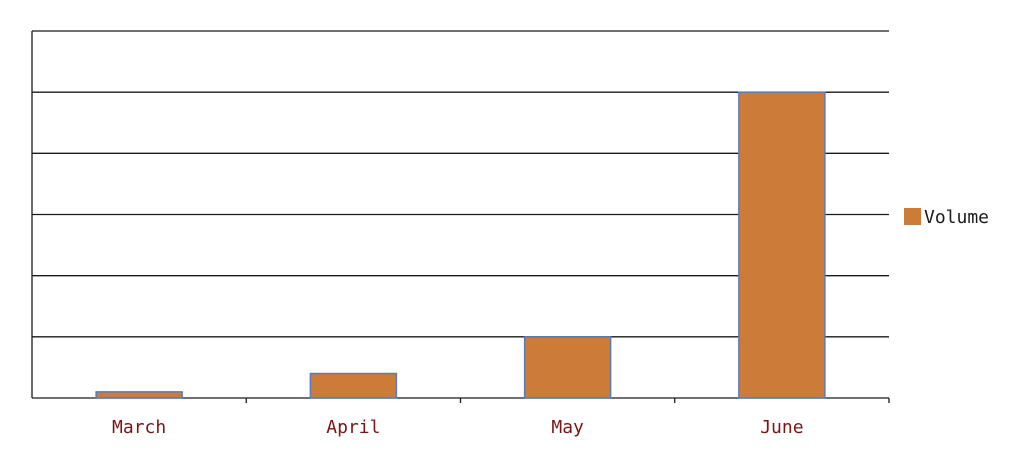 This screenshot has height=455, width=1024. Describe the element at coordinates (139, 427) in the screenshot. I see `x-tick-label: March` at that location.